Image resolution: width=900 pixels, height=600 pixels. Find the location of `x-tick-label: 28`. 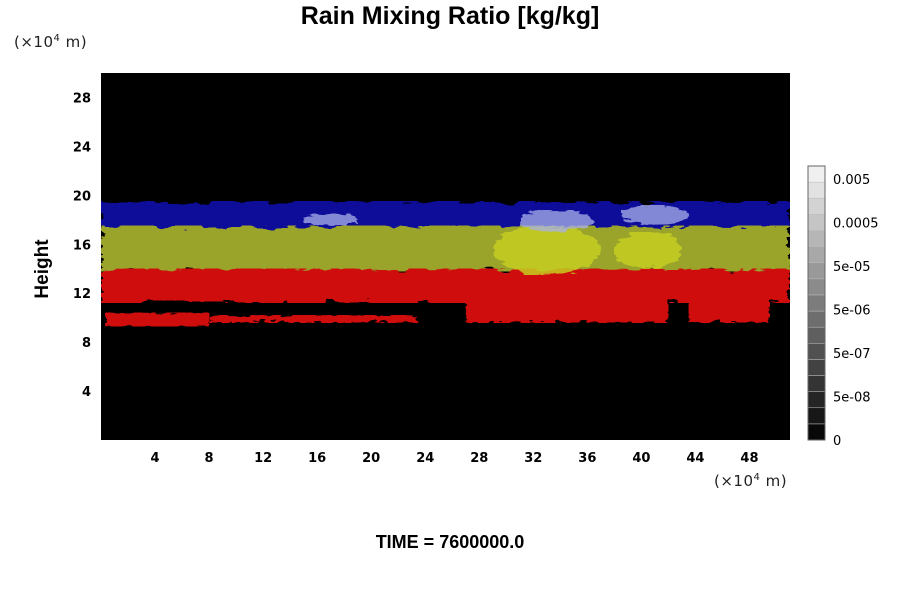

x-tick-label: 28 is located at coordinates (479, 458).